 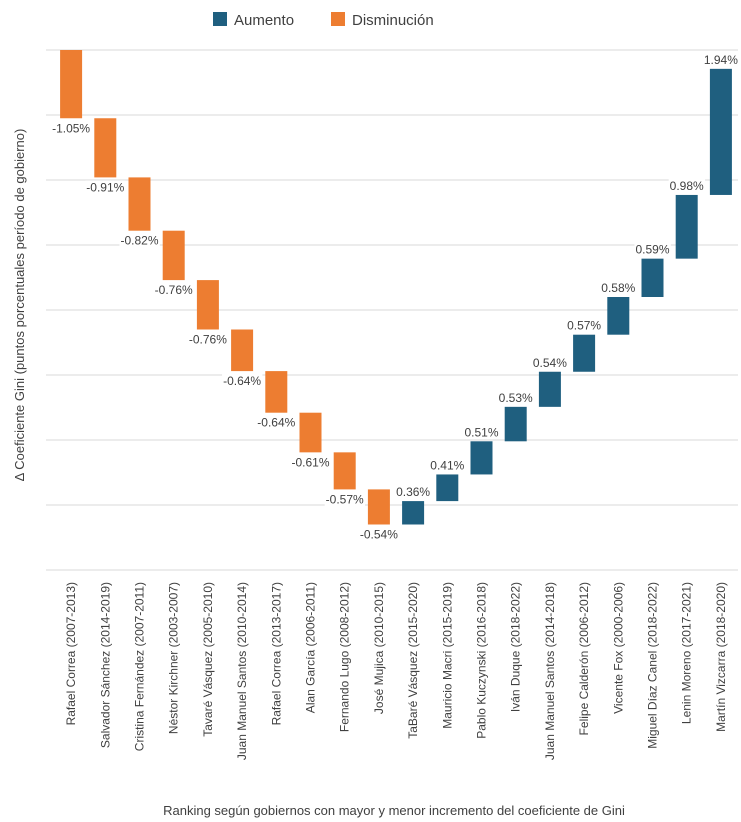 I want to click on legend-swatch-disminucion, so click(x=338, y=19).